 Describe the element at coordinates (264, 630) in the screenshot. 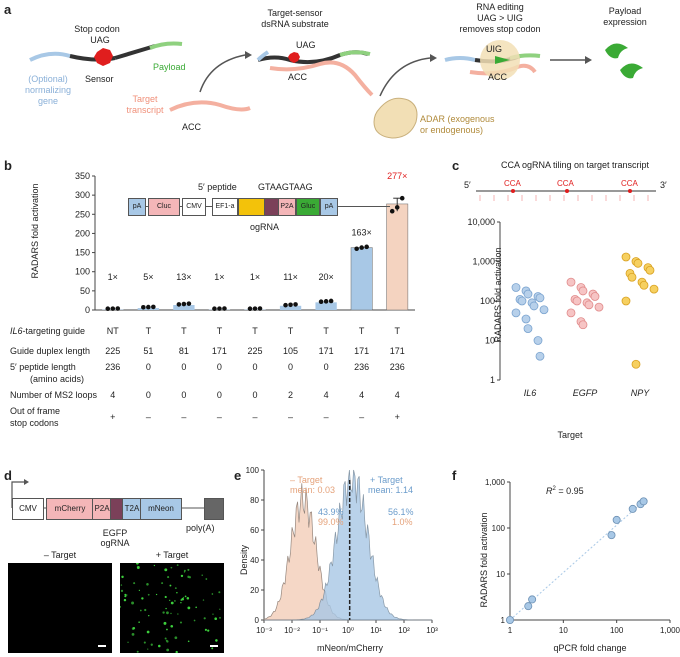

I see `e-x-tick-label: 10⁻³` at that location.